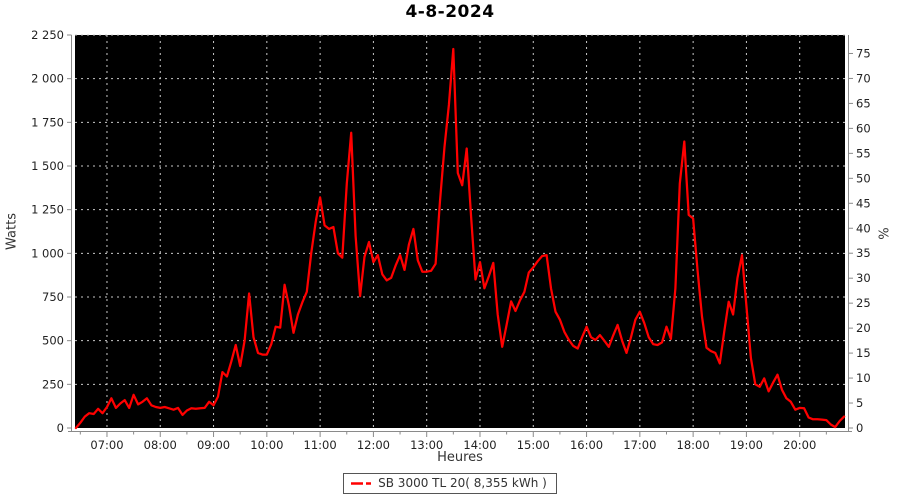 The width and height of the screenshot is (900, 500). I want to click on bottom-tick-label: 14:00, so click(479, 445).